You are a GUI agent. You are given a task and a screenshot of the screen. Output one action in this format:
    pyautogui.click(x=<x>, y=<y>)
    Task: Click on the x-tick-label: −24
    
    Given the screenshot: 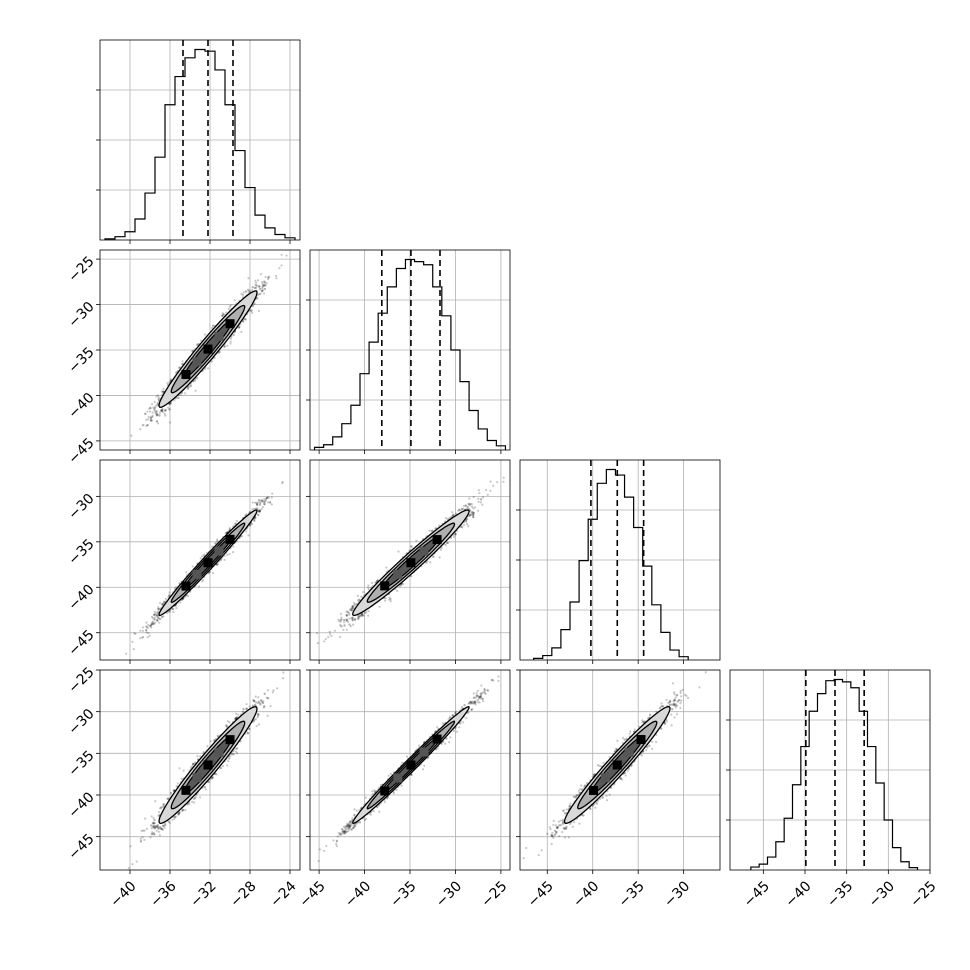 What is the action you would take?
    pyautogui.click(x=283, y=894)
    